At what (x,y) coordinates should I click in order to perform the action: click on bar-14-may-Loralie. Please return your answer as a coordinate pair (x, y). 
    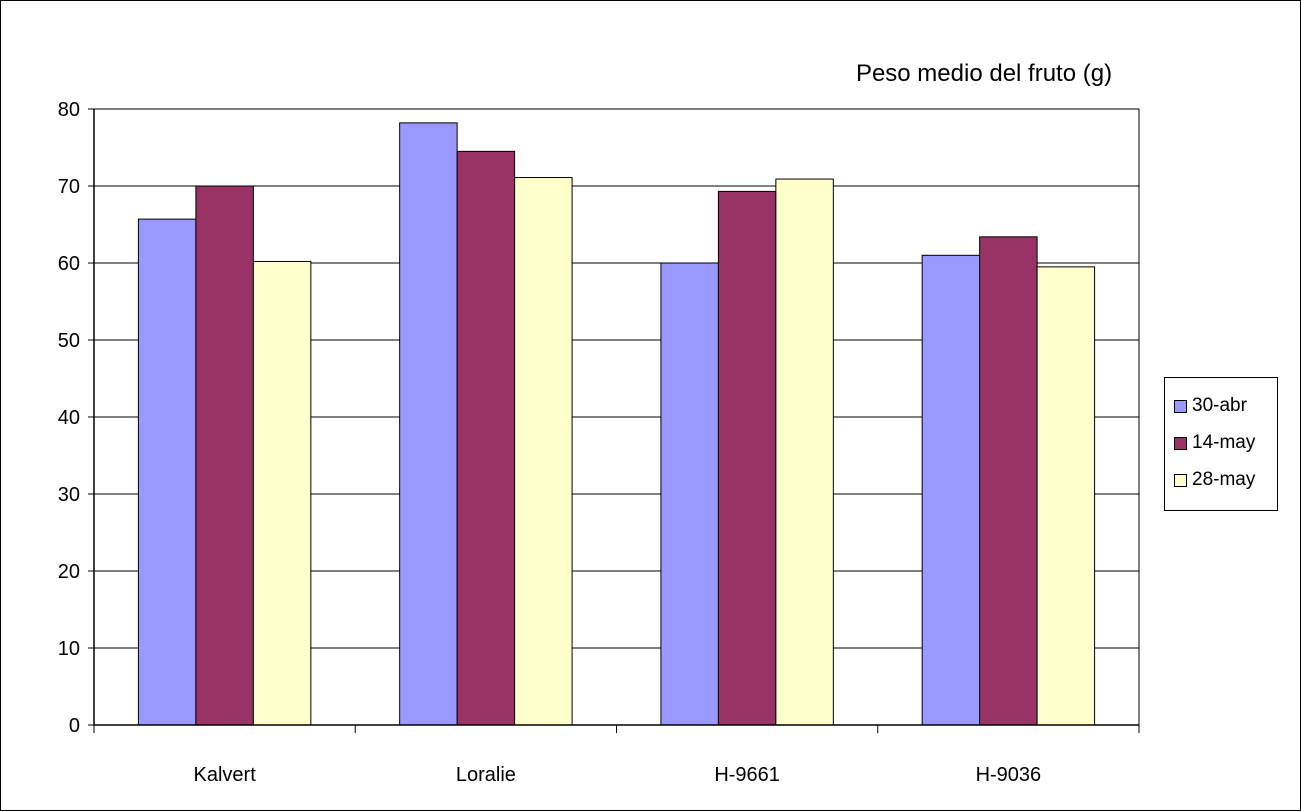
    Looking at the image, I should click on (486, 438).